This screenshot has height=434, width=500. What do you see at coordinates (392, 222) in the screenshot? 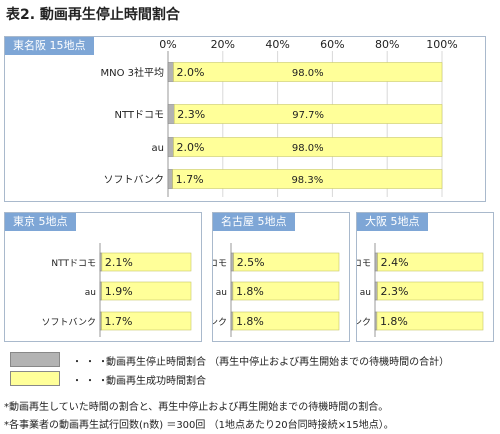
I see `panel-osaka-header: 大阪 5地点` at bounding box center [392, 222].